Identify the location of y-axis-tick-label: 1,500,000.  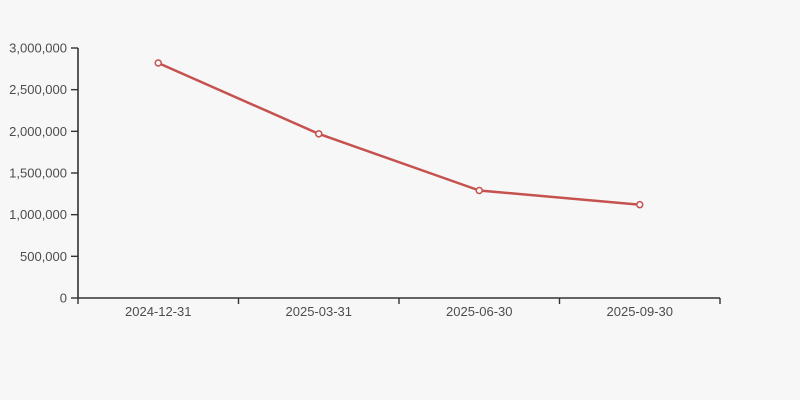
(38, 173).